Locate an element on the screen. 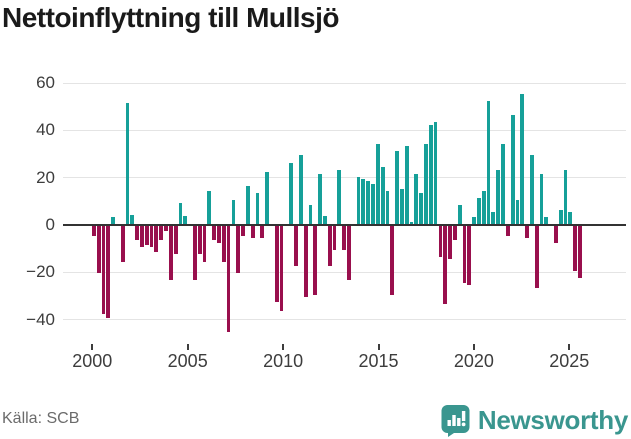 The height and width of the screenshot is (439, 631). newsworthy-badge-icon is located at coordinates (455, 420).